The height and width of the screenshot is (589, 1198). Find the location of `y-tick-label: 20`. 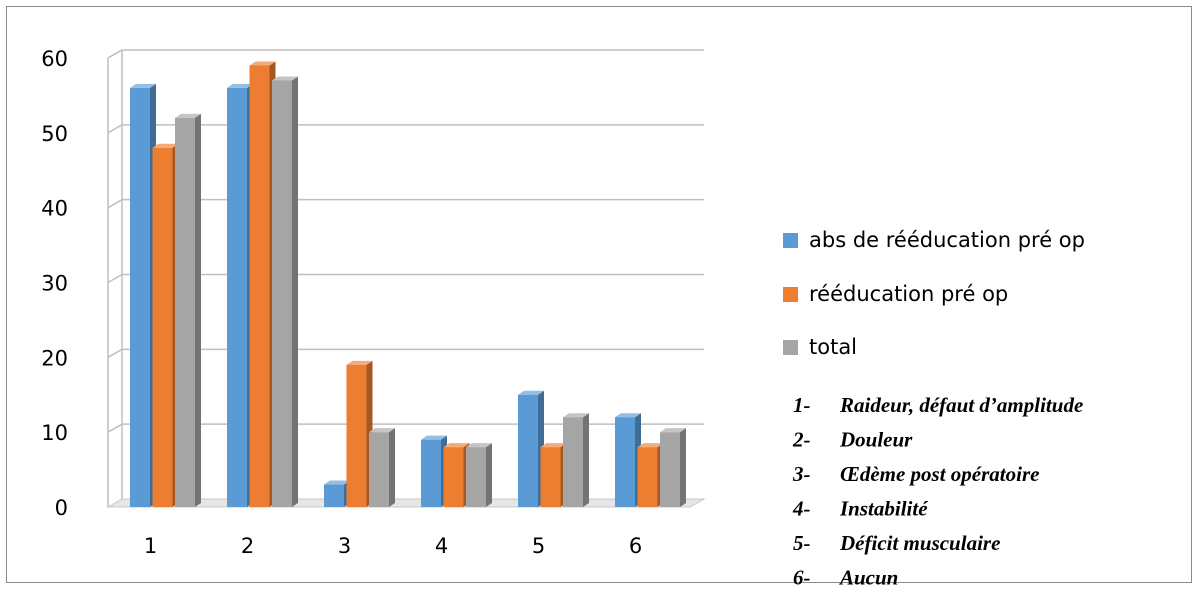

y-tick-label: 20 is located at coordinates (54, 358).